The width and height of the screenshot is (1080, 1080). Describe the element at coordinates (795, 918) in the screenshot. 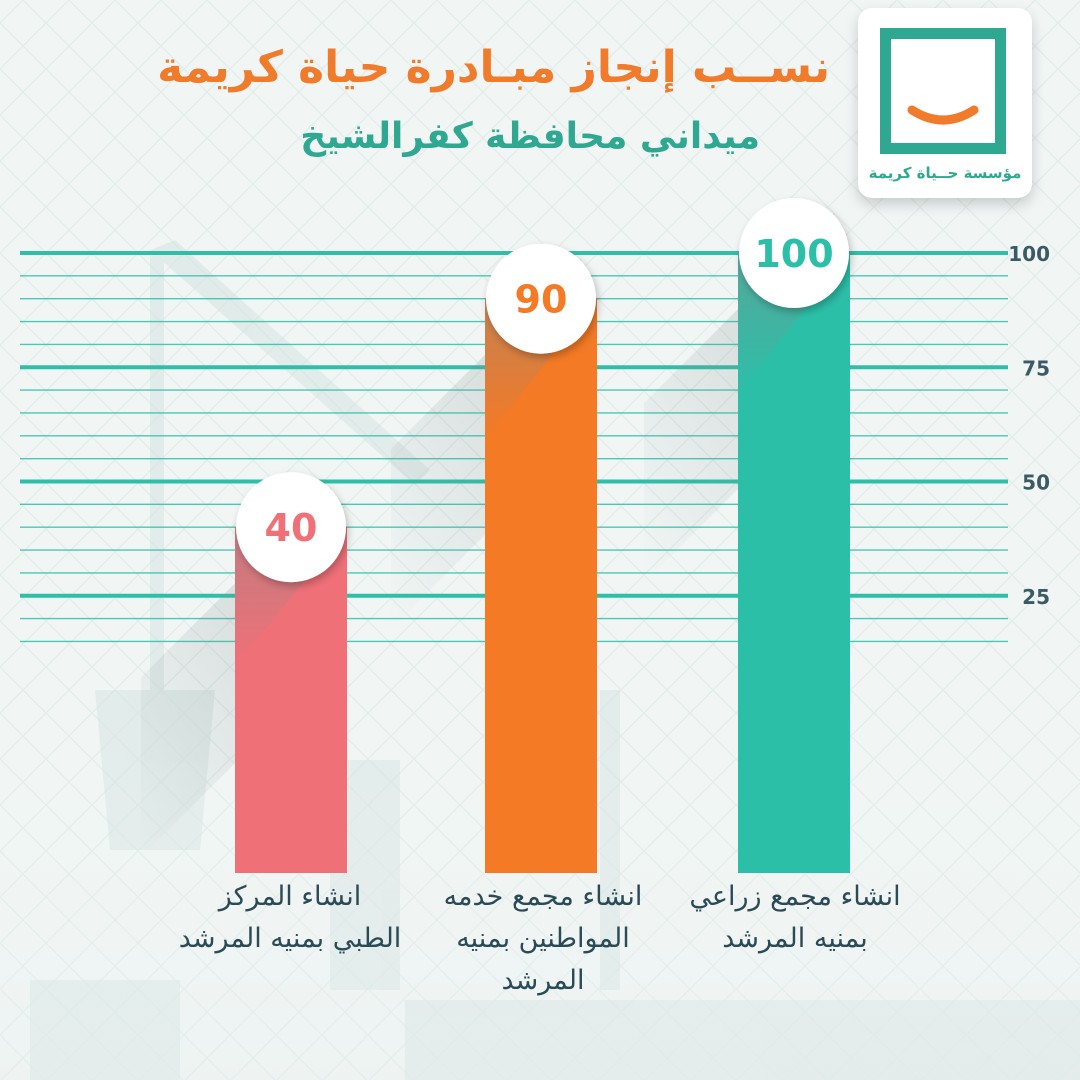

I see `bar-label-2: انشاء مجمع زراعي بمنيه المرشد` at that location.